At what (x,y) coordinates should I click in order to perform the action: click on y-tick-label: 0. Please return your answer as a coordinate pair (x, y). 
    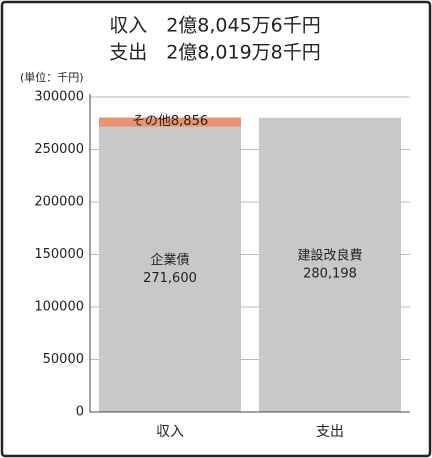
    Looking at the image, I should click on (80, 412).